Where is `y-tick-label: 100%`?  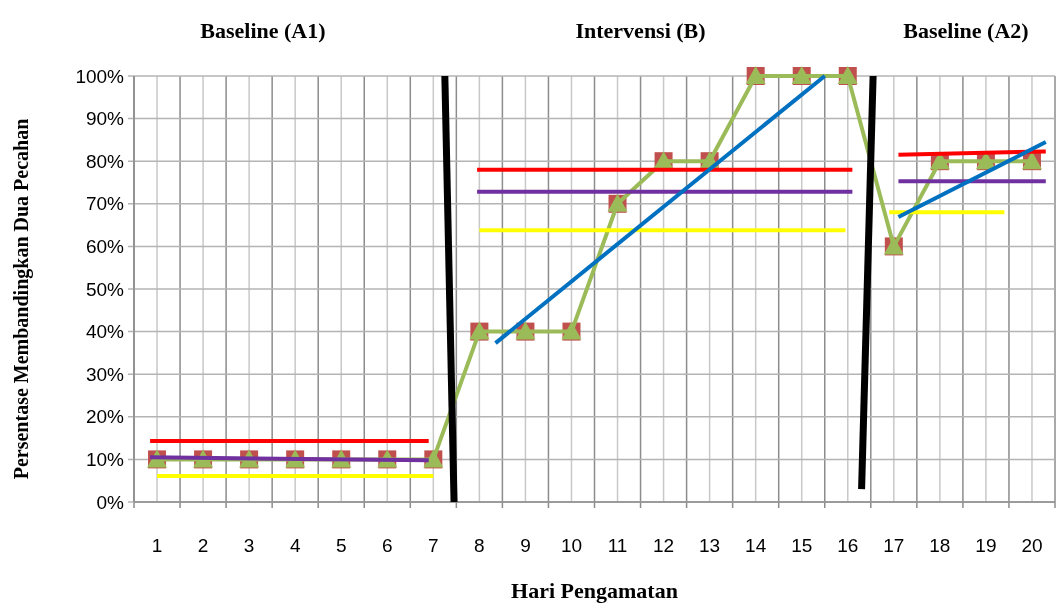 y-tick-label: 100% is located at coordinates (100, 76).